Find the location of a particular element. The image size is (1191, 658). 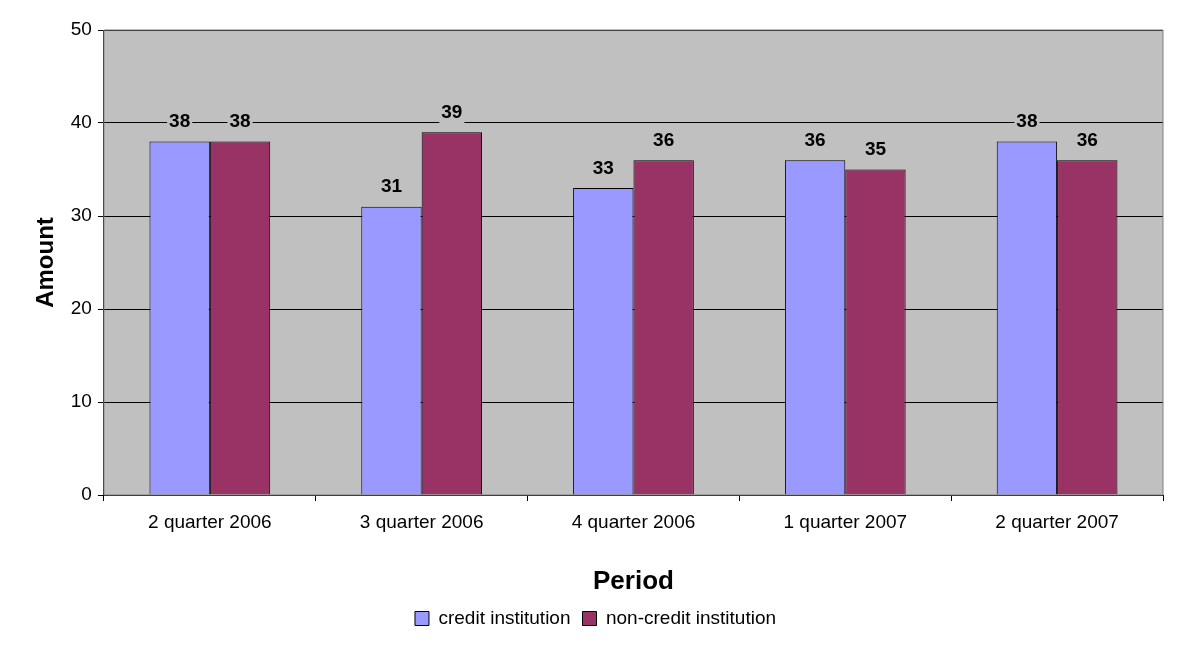

y-tick-label: 30 is located at coordinates (81, 215).